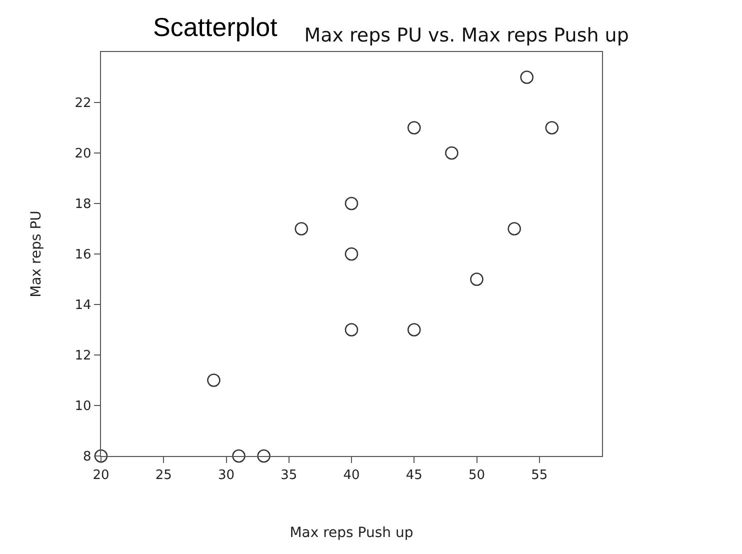 The height and width of the screenshot is (554, 742). I want to click on y-tick-label: 8, so click(87, 457).